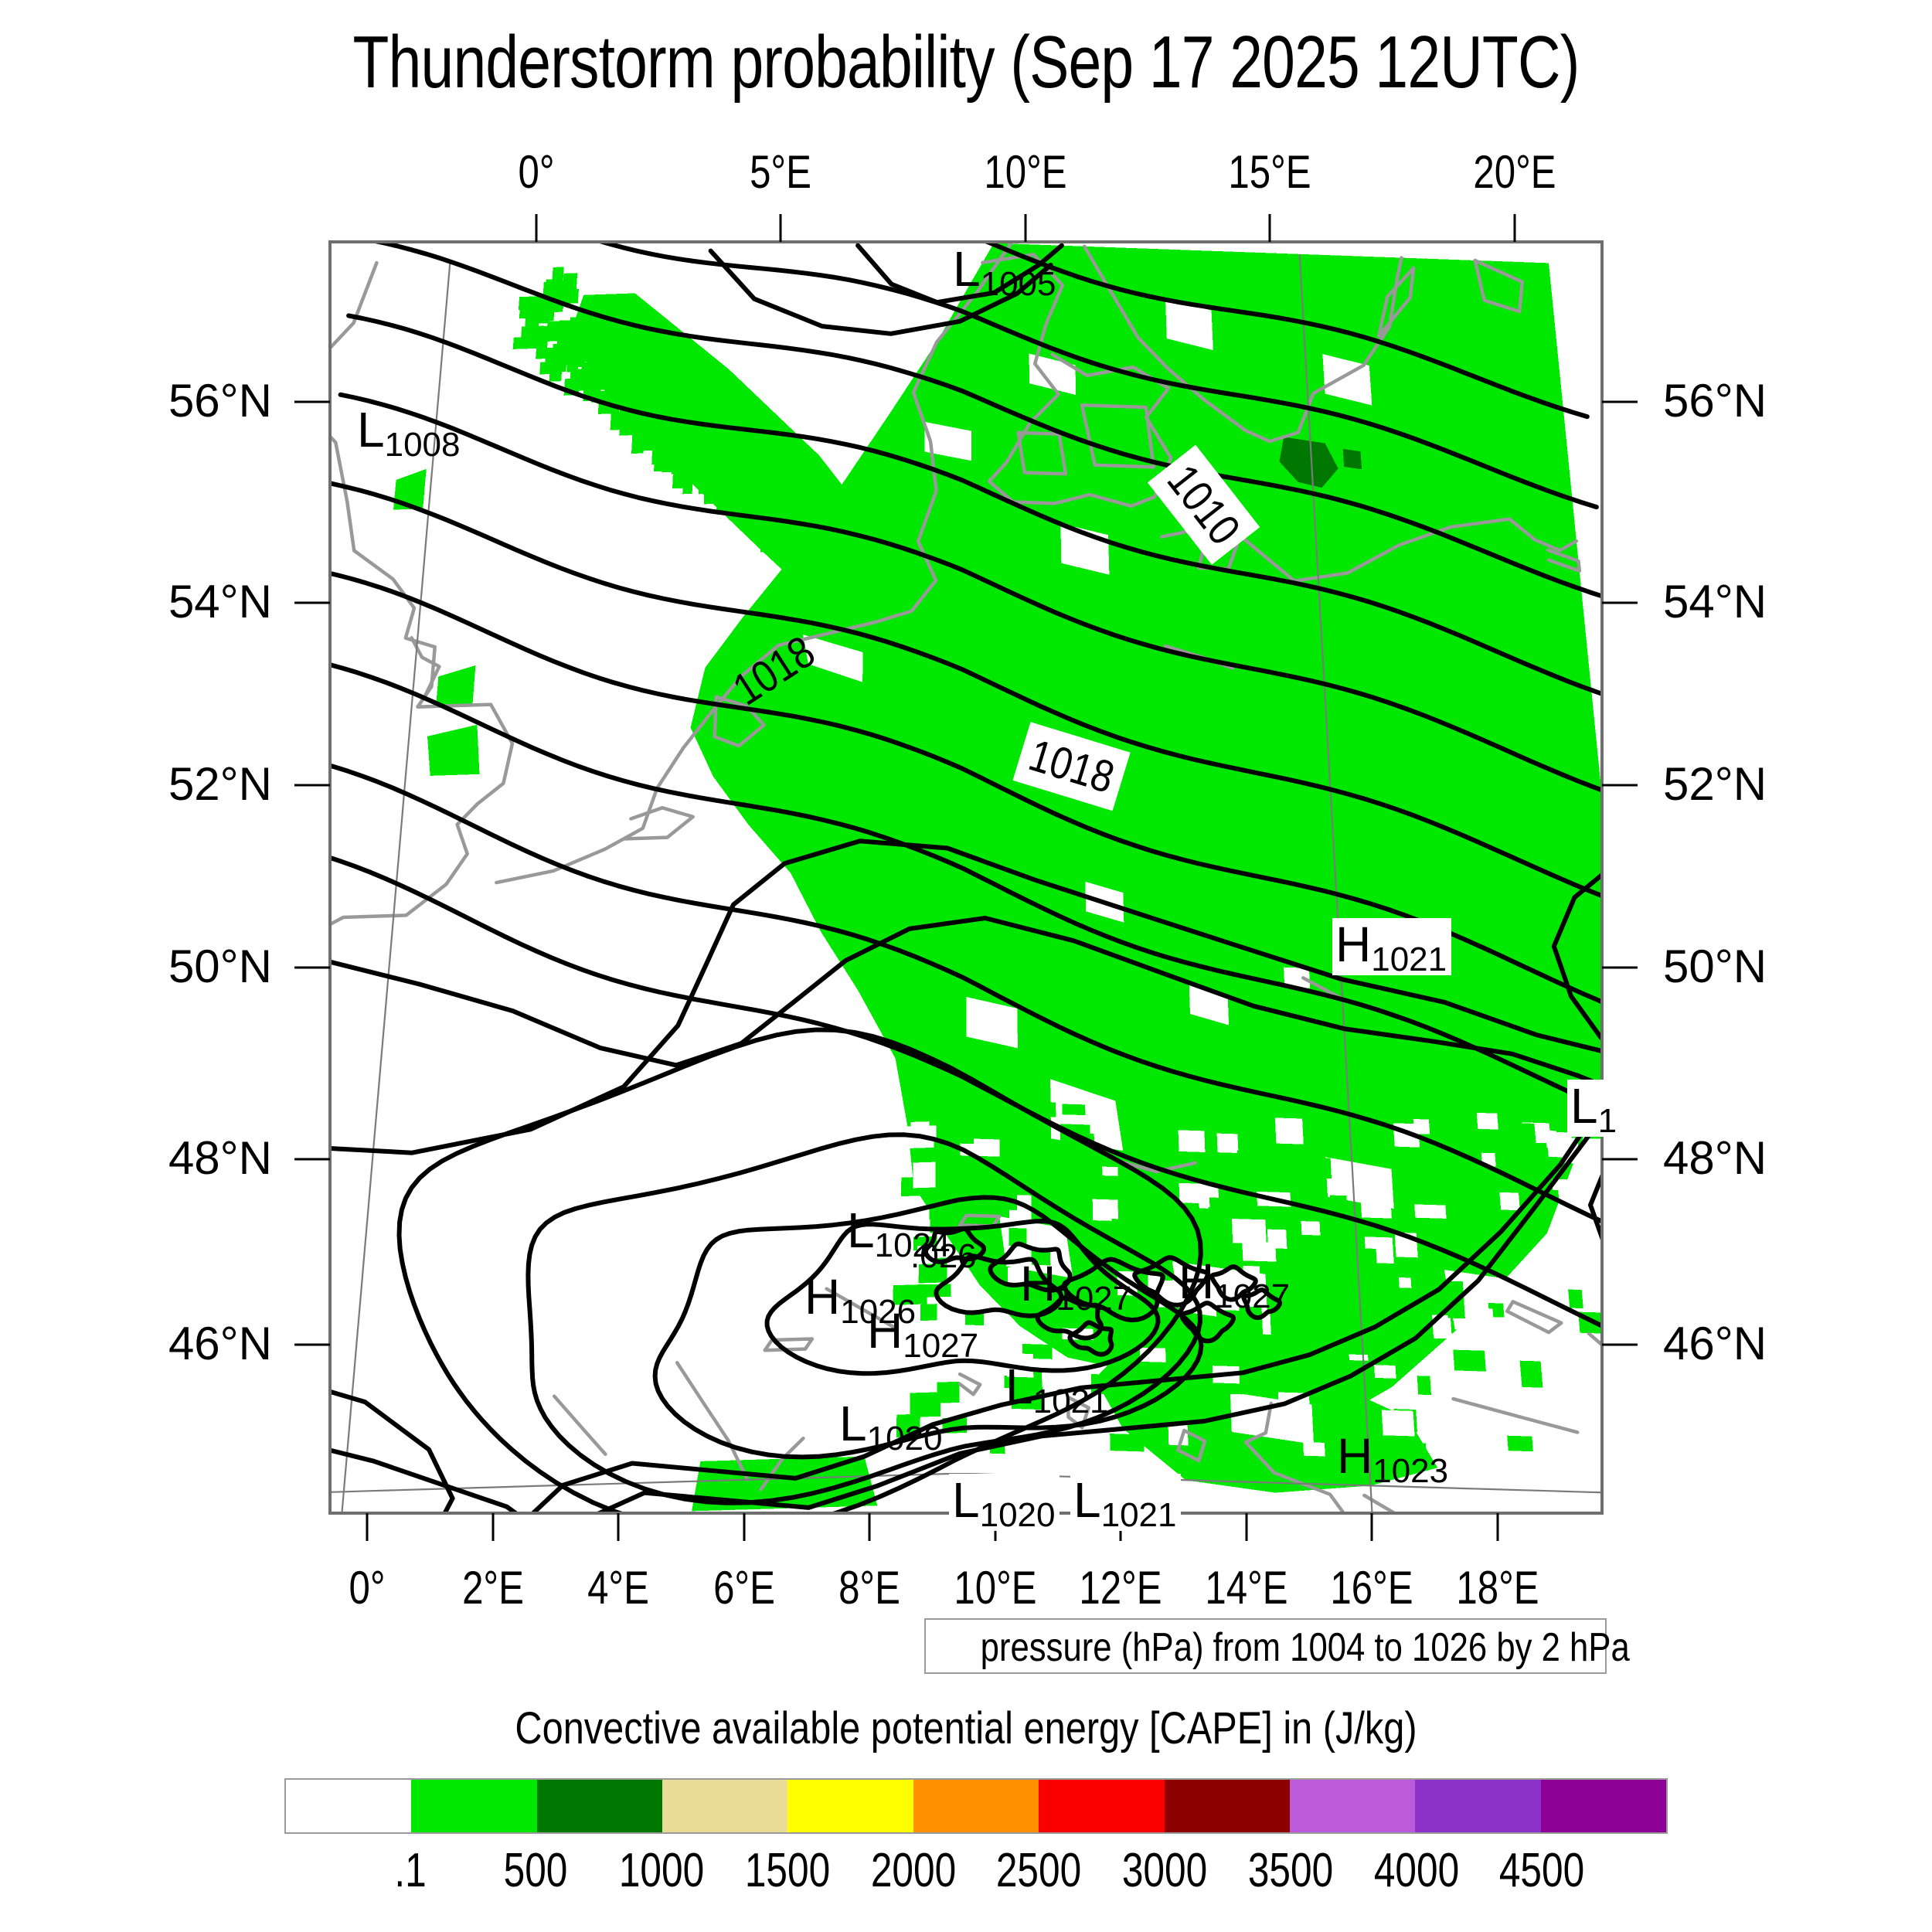  Describe the element at coordinates (1005, 1503) in the screenshot. I see `pressure-centre-label: L1020` at that location.